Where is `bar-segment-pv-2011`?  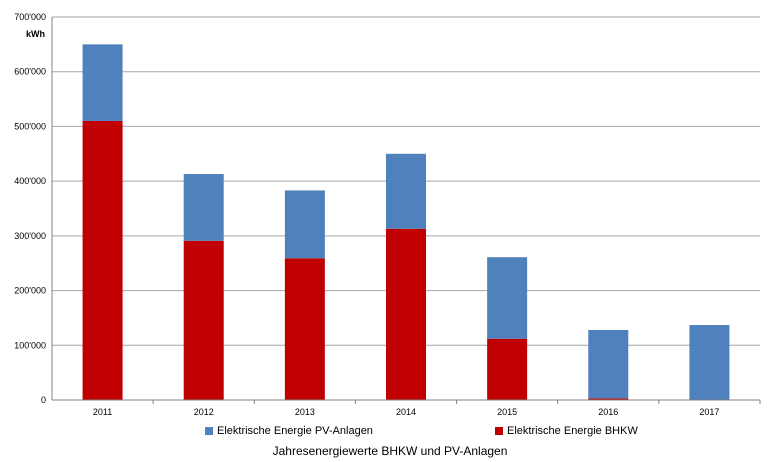 bar-segment-pv-2011 is located at coordinates (102, 82).